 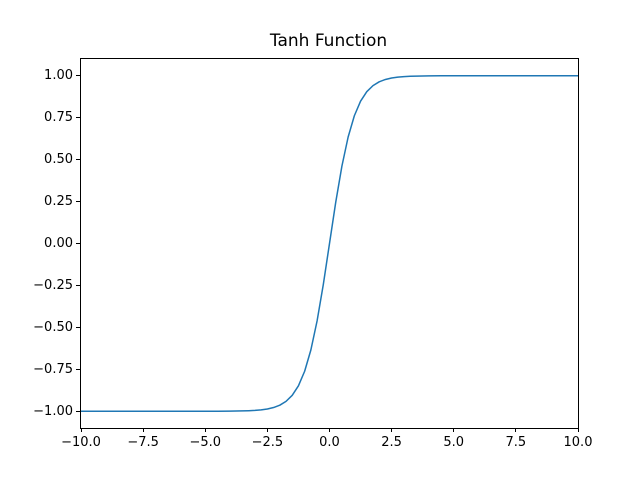 I want to click on x-tick-label: −10.0, so click(x=81, y=442).